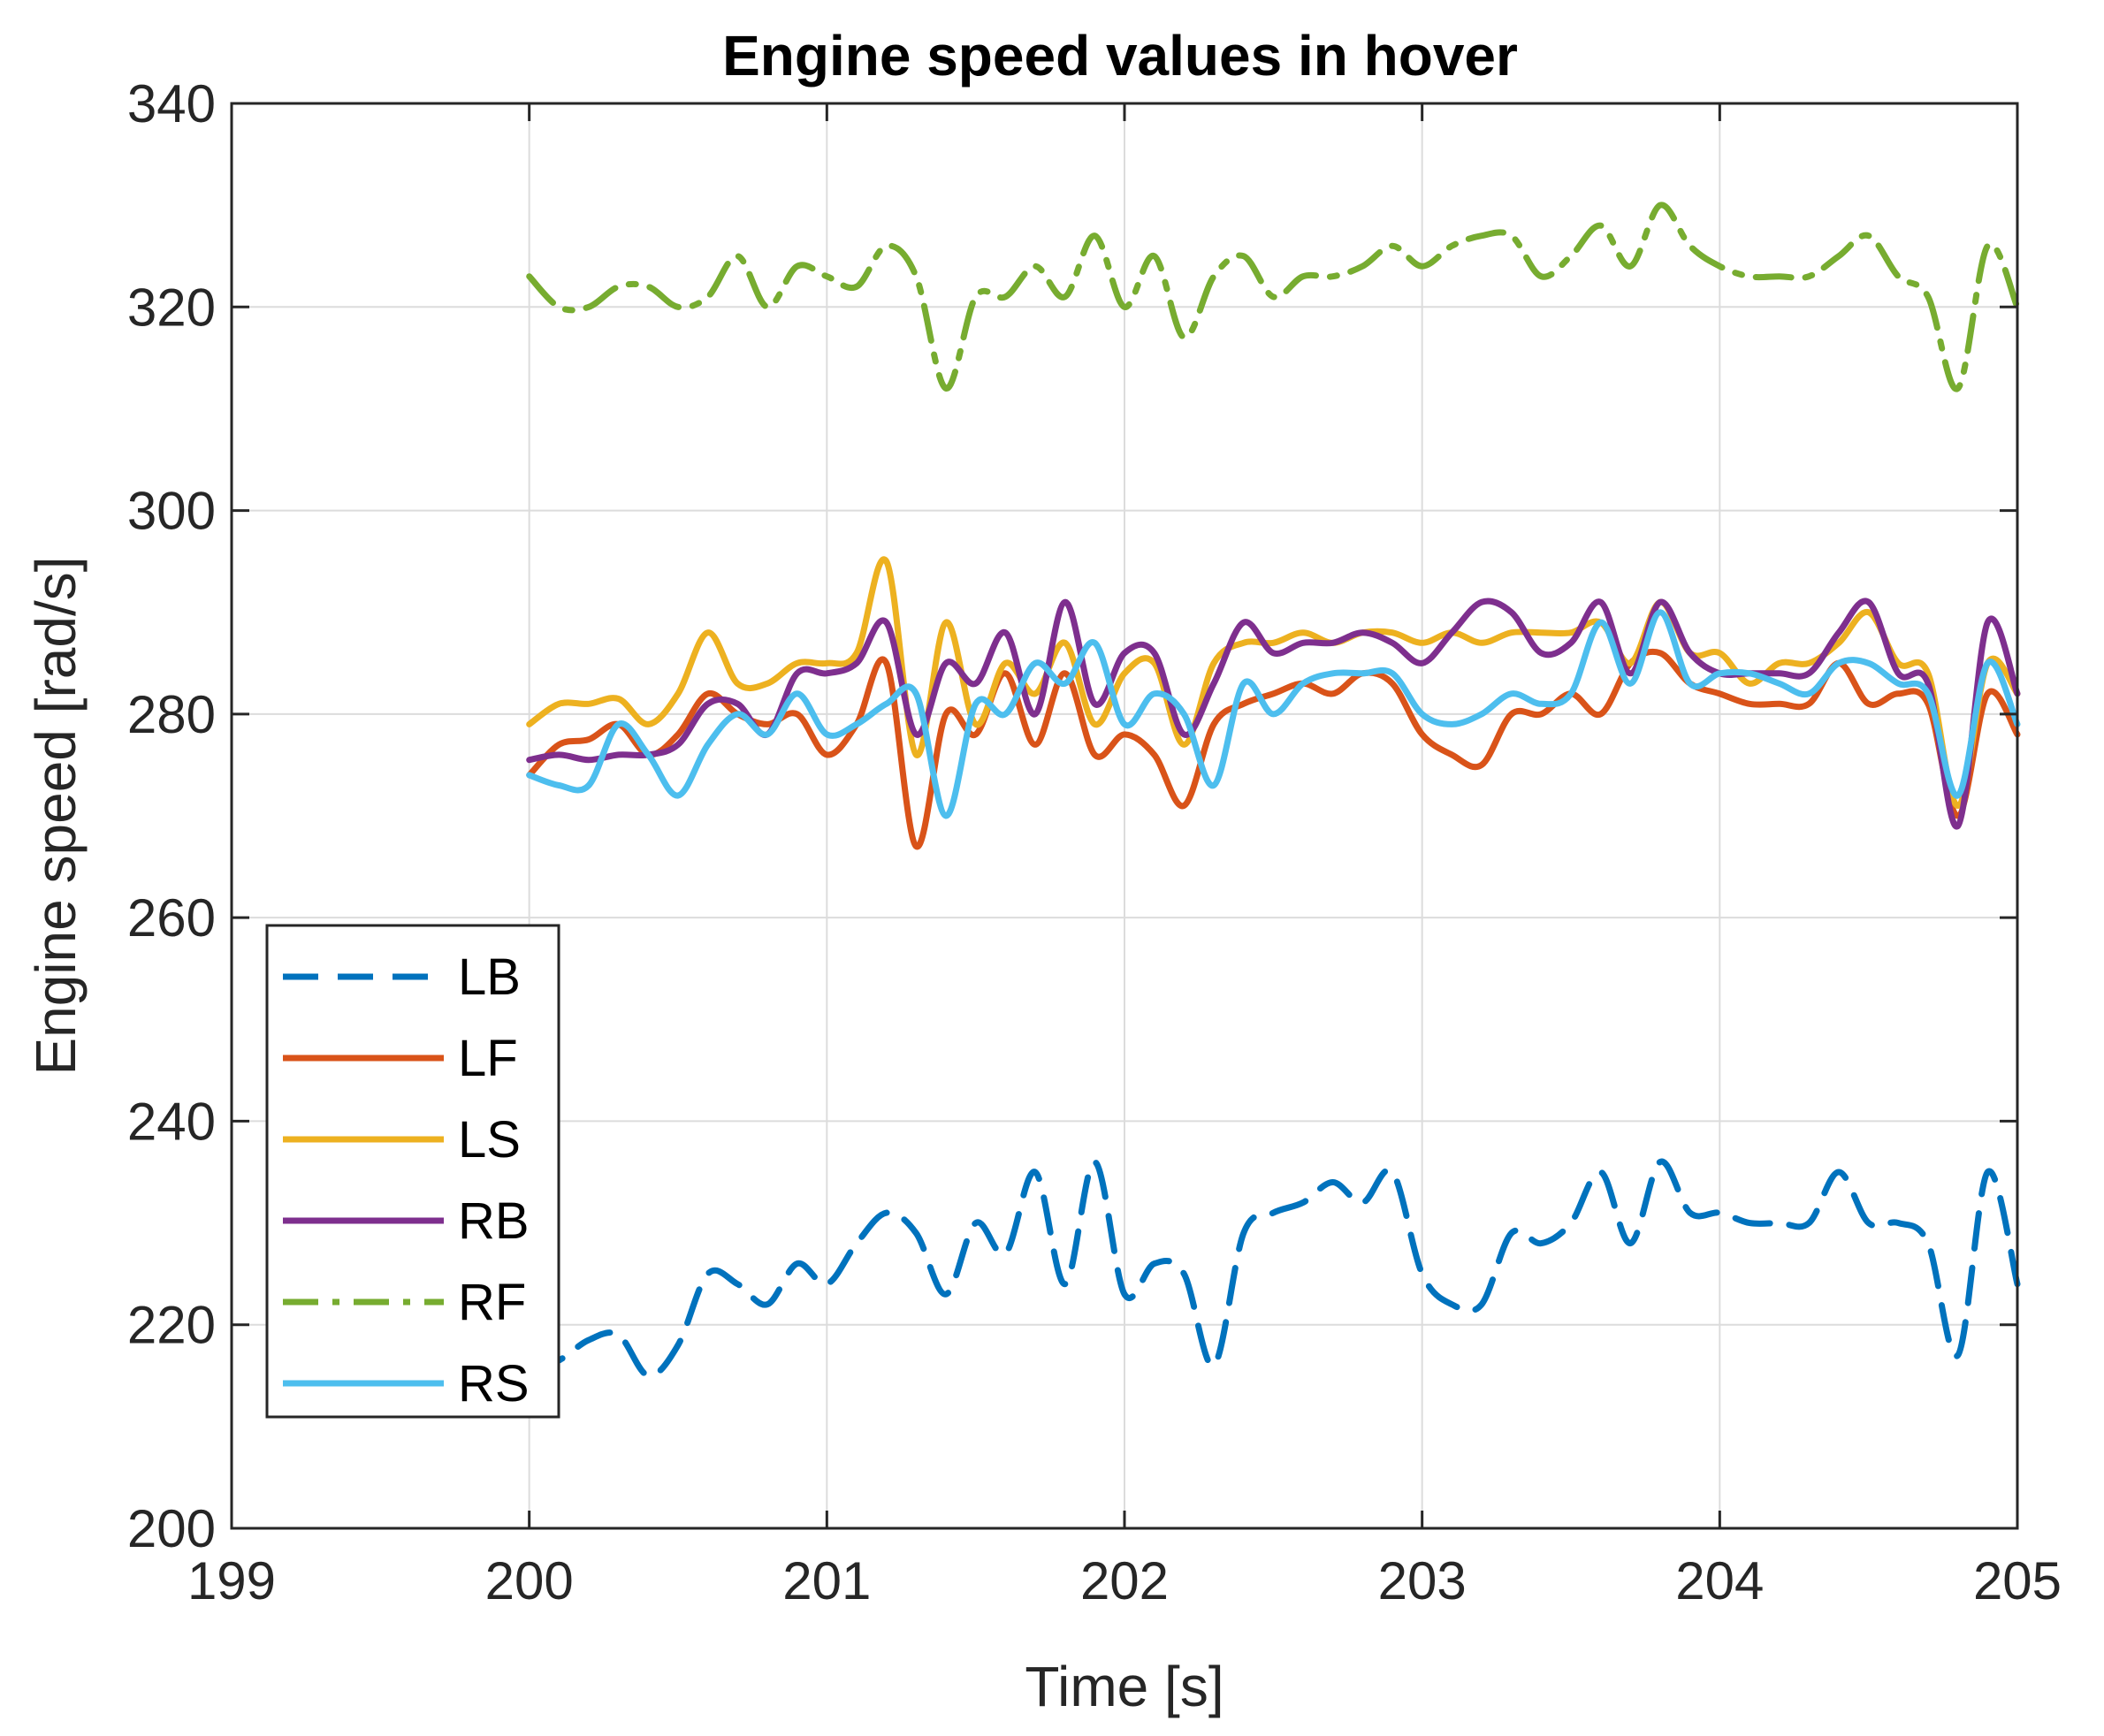 The image size is (2104, 1736). What do you see at coordinates (231, 1580) in the screenshot?
I see `x-tick-label: 199` at bounding box center [231, 1580].